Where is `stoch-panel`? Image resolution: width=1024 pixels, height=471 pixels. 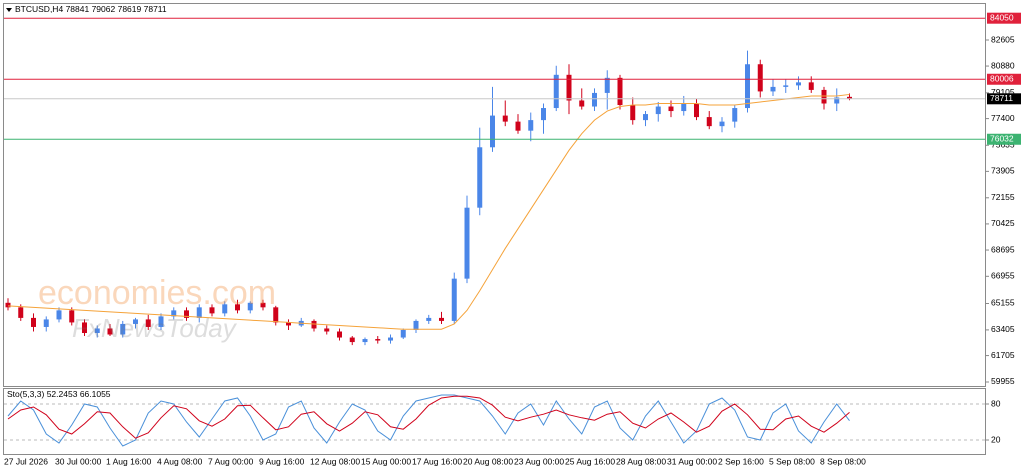
stoch-panel is located at coordinates (494, 421).